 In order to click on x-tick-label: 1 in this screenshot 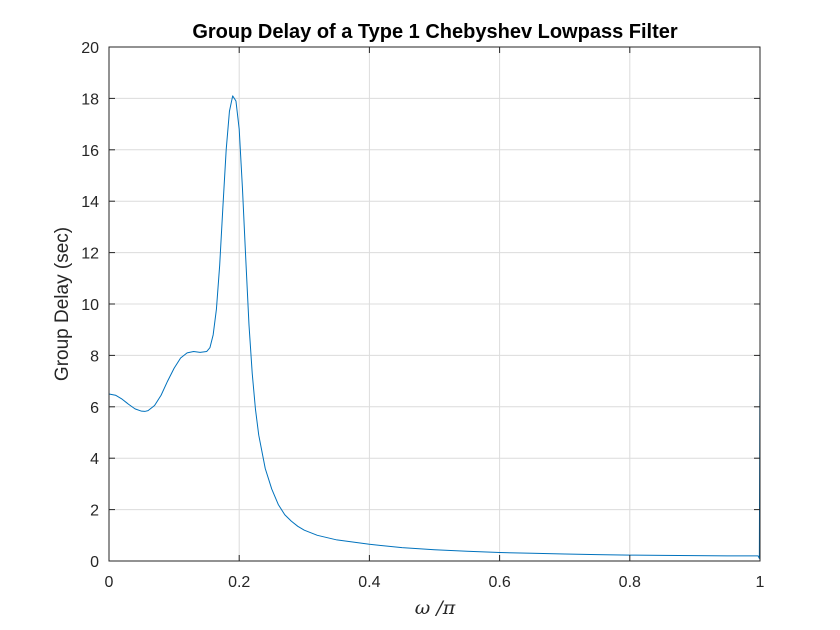, I will do `click(760, 582)`.